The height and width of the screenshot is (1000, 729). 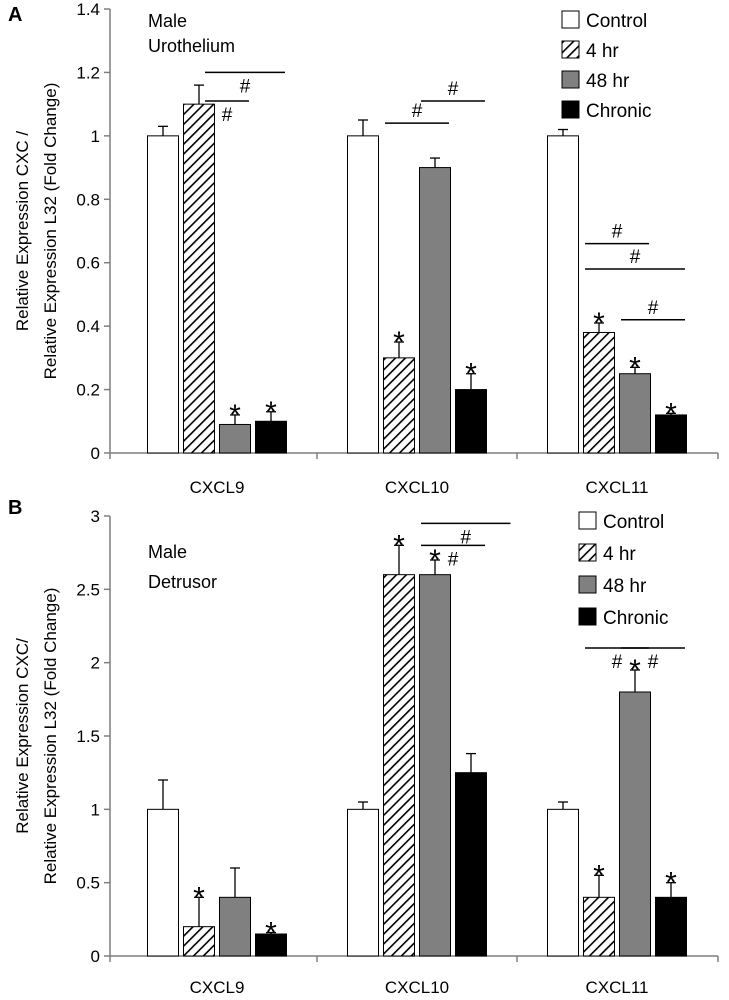 I want to click on y-tick-label: 1.2, so click(x=88, y=72).